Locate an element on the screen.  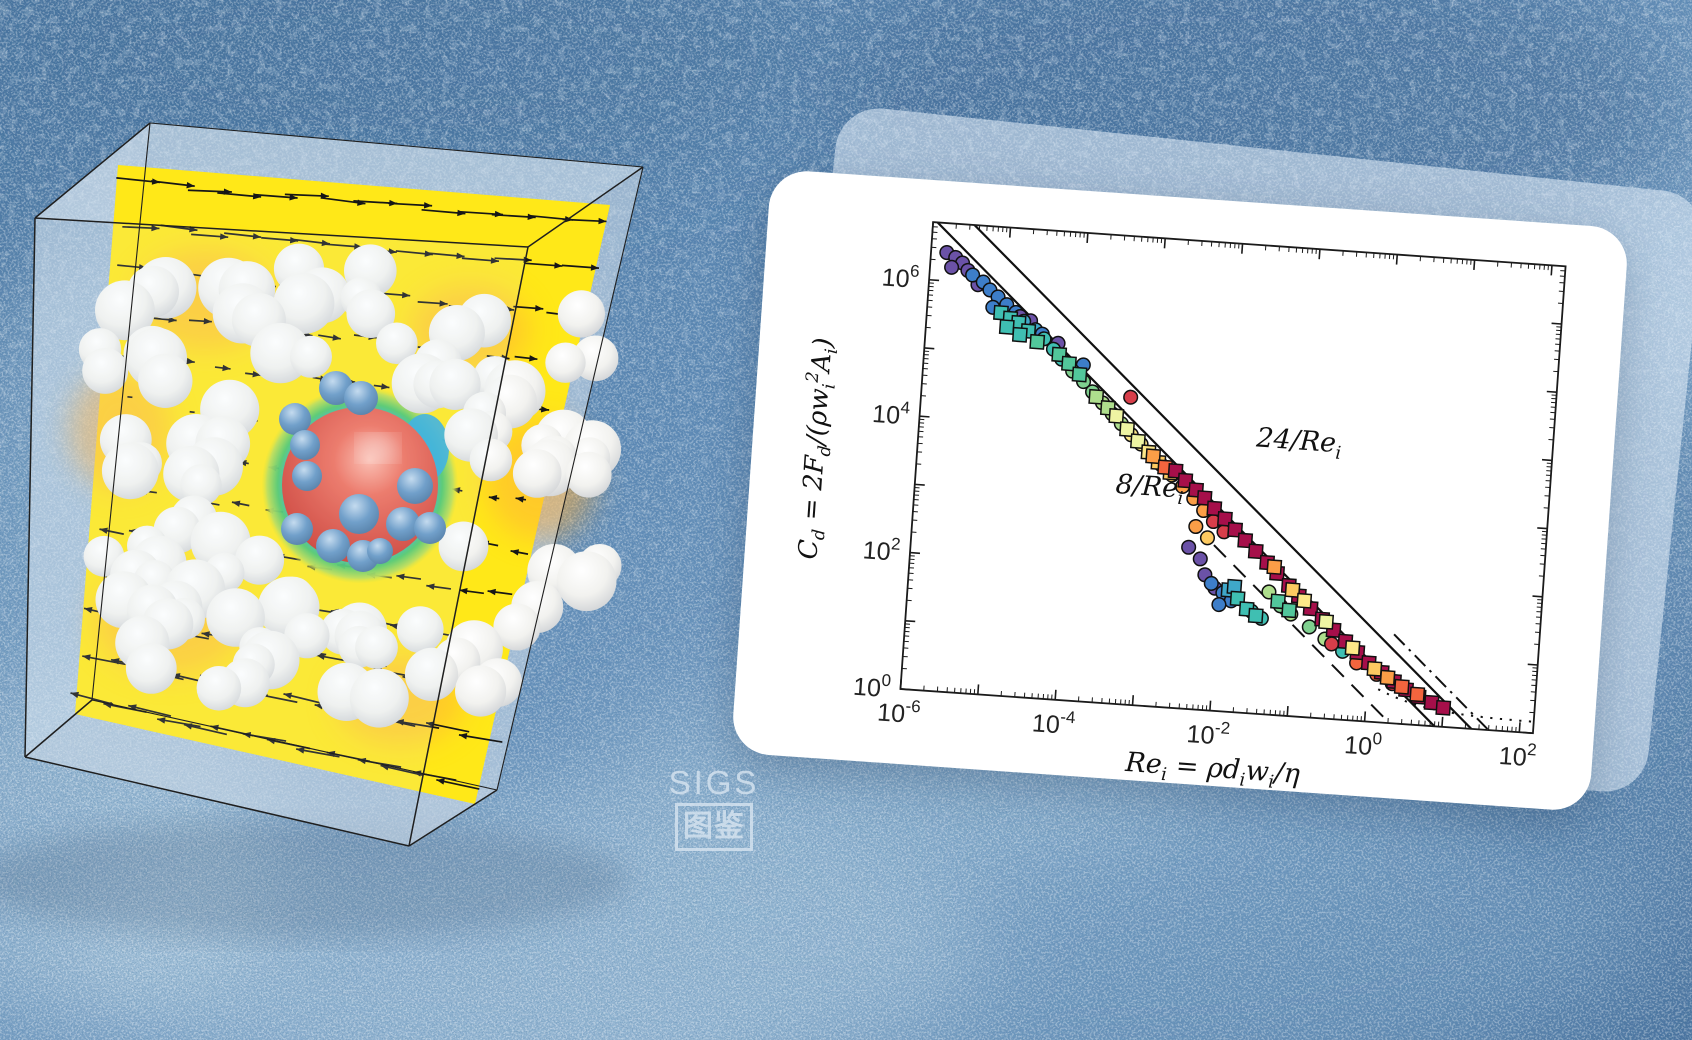
box-bottom-face is located at coordinates (261, 773).